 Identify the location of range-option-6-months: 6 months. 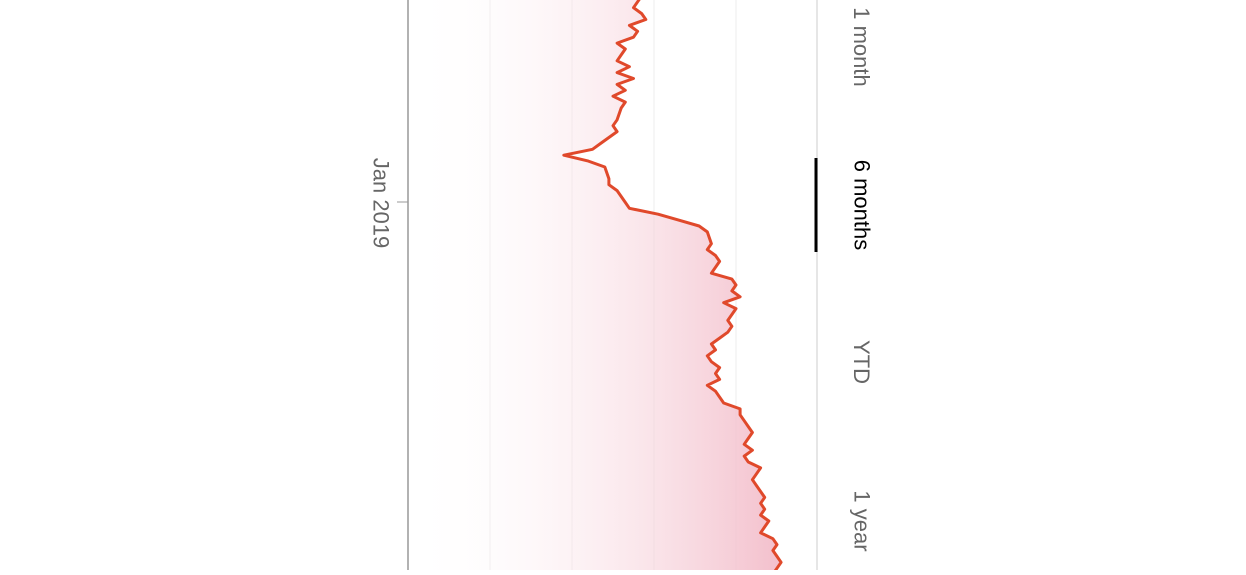
(861, 205).